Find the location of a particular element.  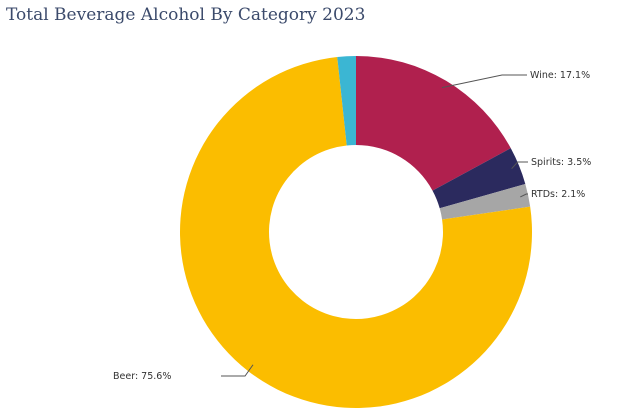

leader-line-spirits is located at coordinates (519, 165).